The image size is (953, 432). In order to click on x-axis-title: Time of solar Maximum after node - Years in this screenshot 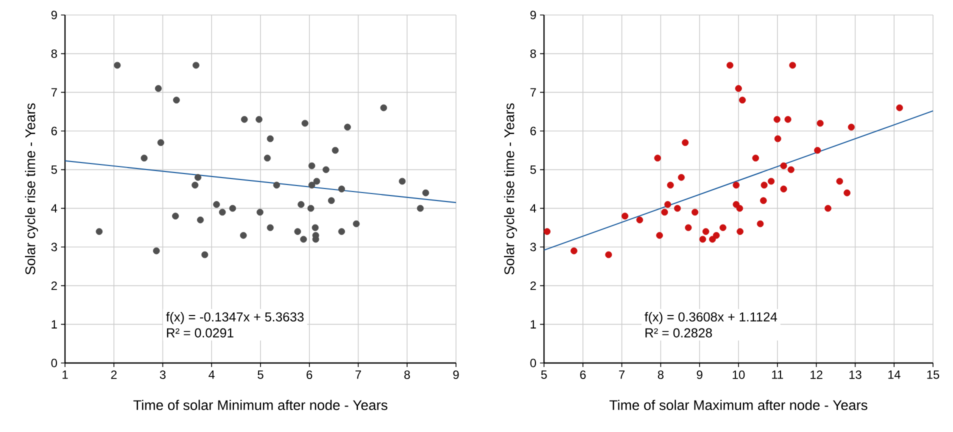, I will do `click(739, 405)`.